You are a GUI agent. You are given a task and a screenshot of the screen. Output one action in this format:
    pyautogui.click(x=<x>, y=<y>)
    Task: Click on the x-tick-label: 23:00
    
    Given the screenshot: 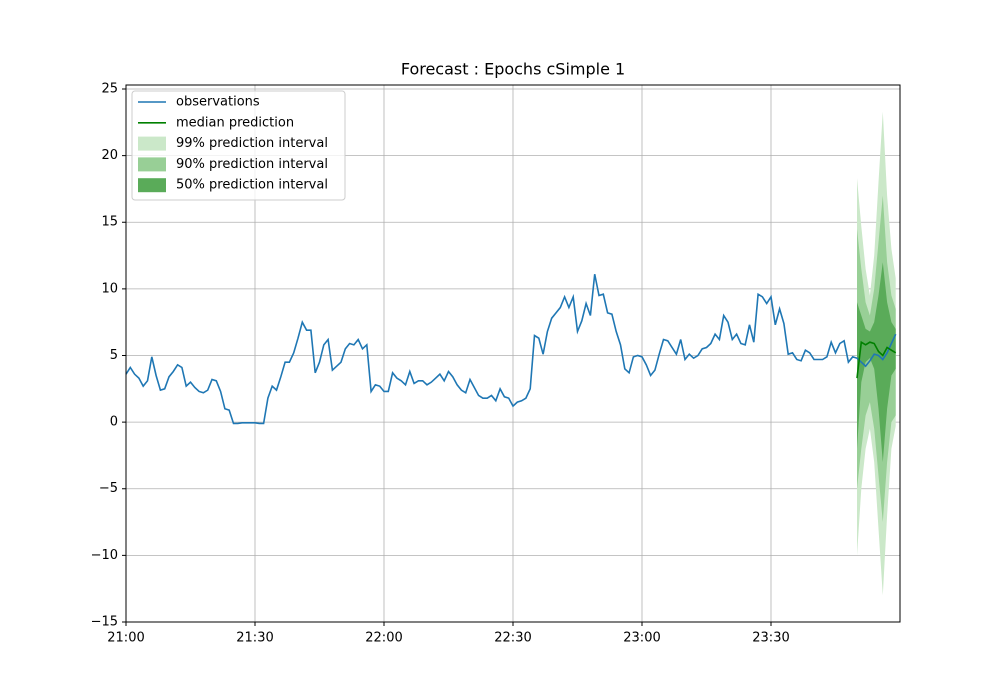 What is the action you would take?
    pyautogui.click(x=641, y=638)
    